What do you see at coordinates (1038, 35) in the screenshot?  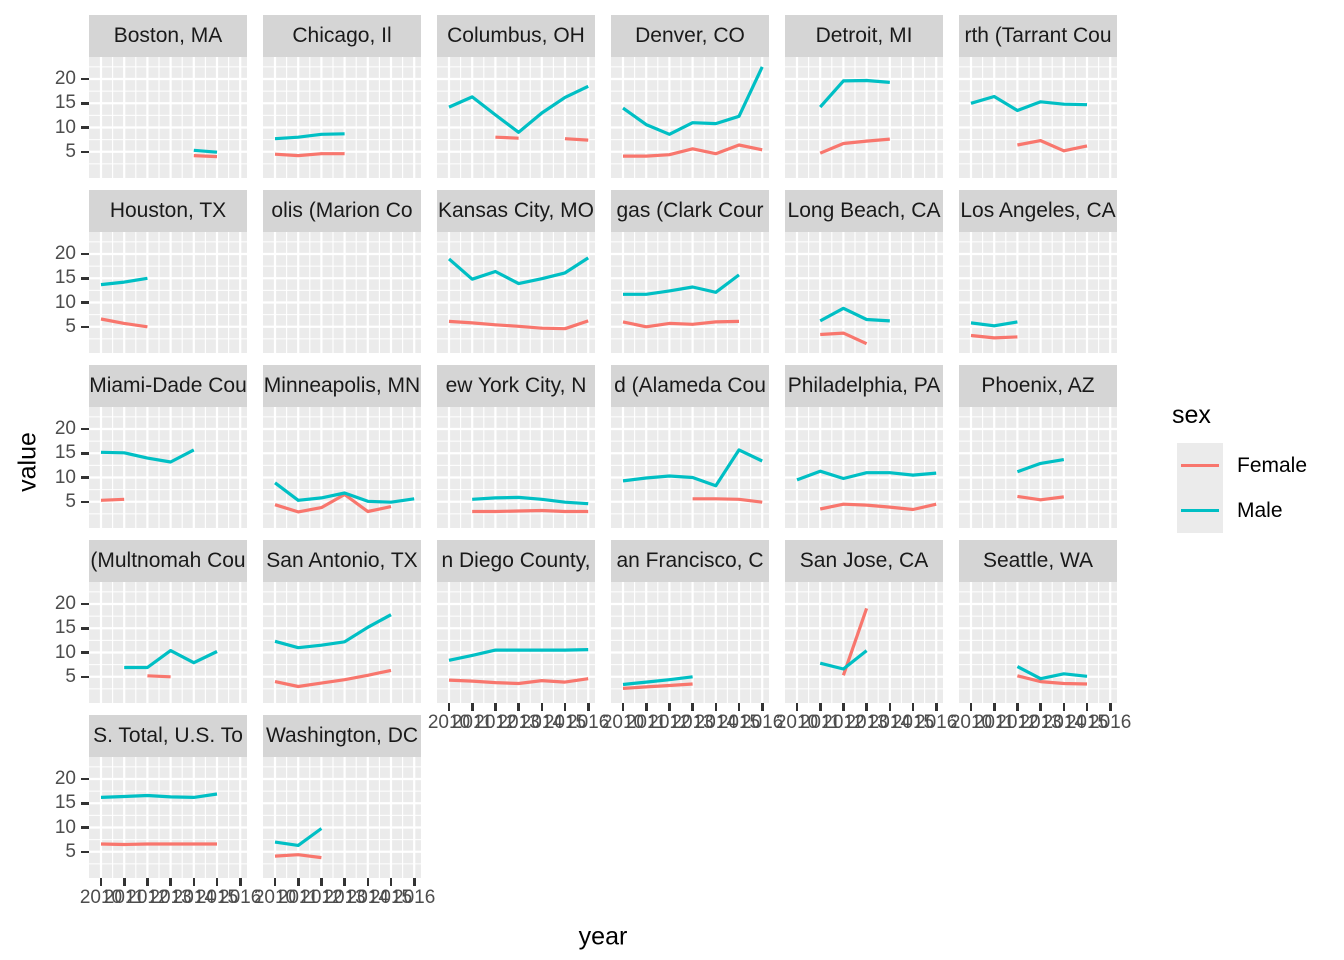 I see `facet-title: rth (Tarrant Cou` at bounding box center [1038, 35].